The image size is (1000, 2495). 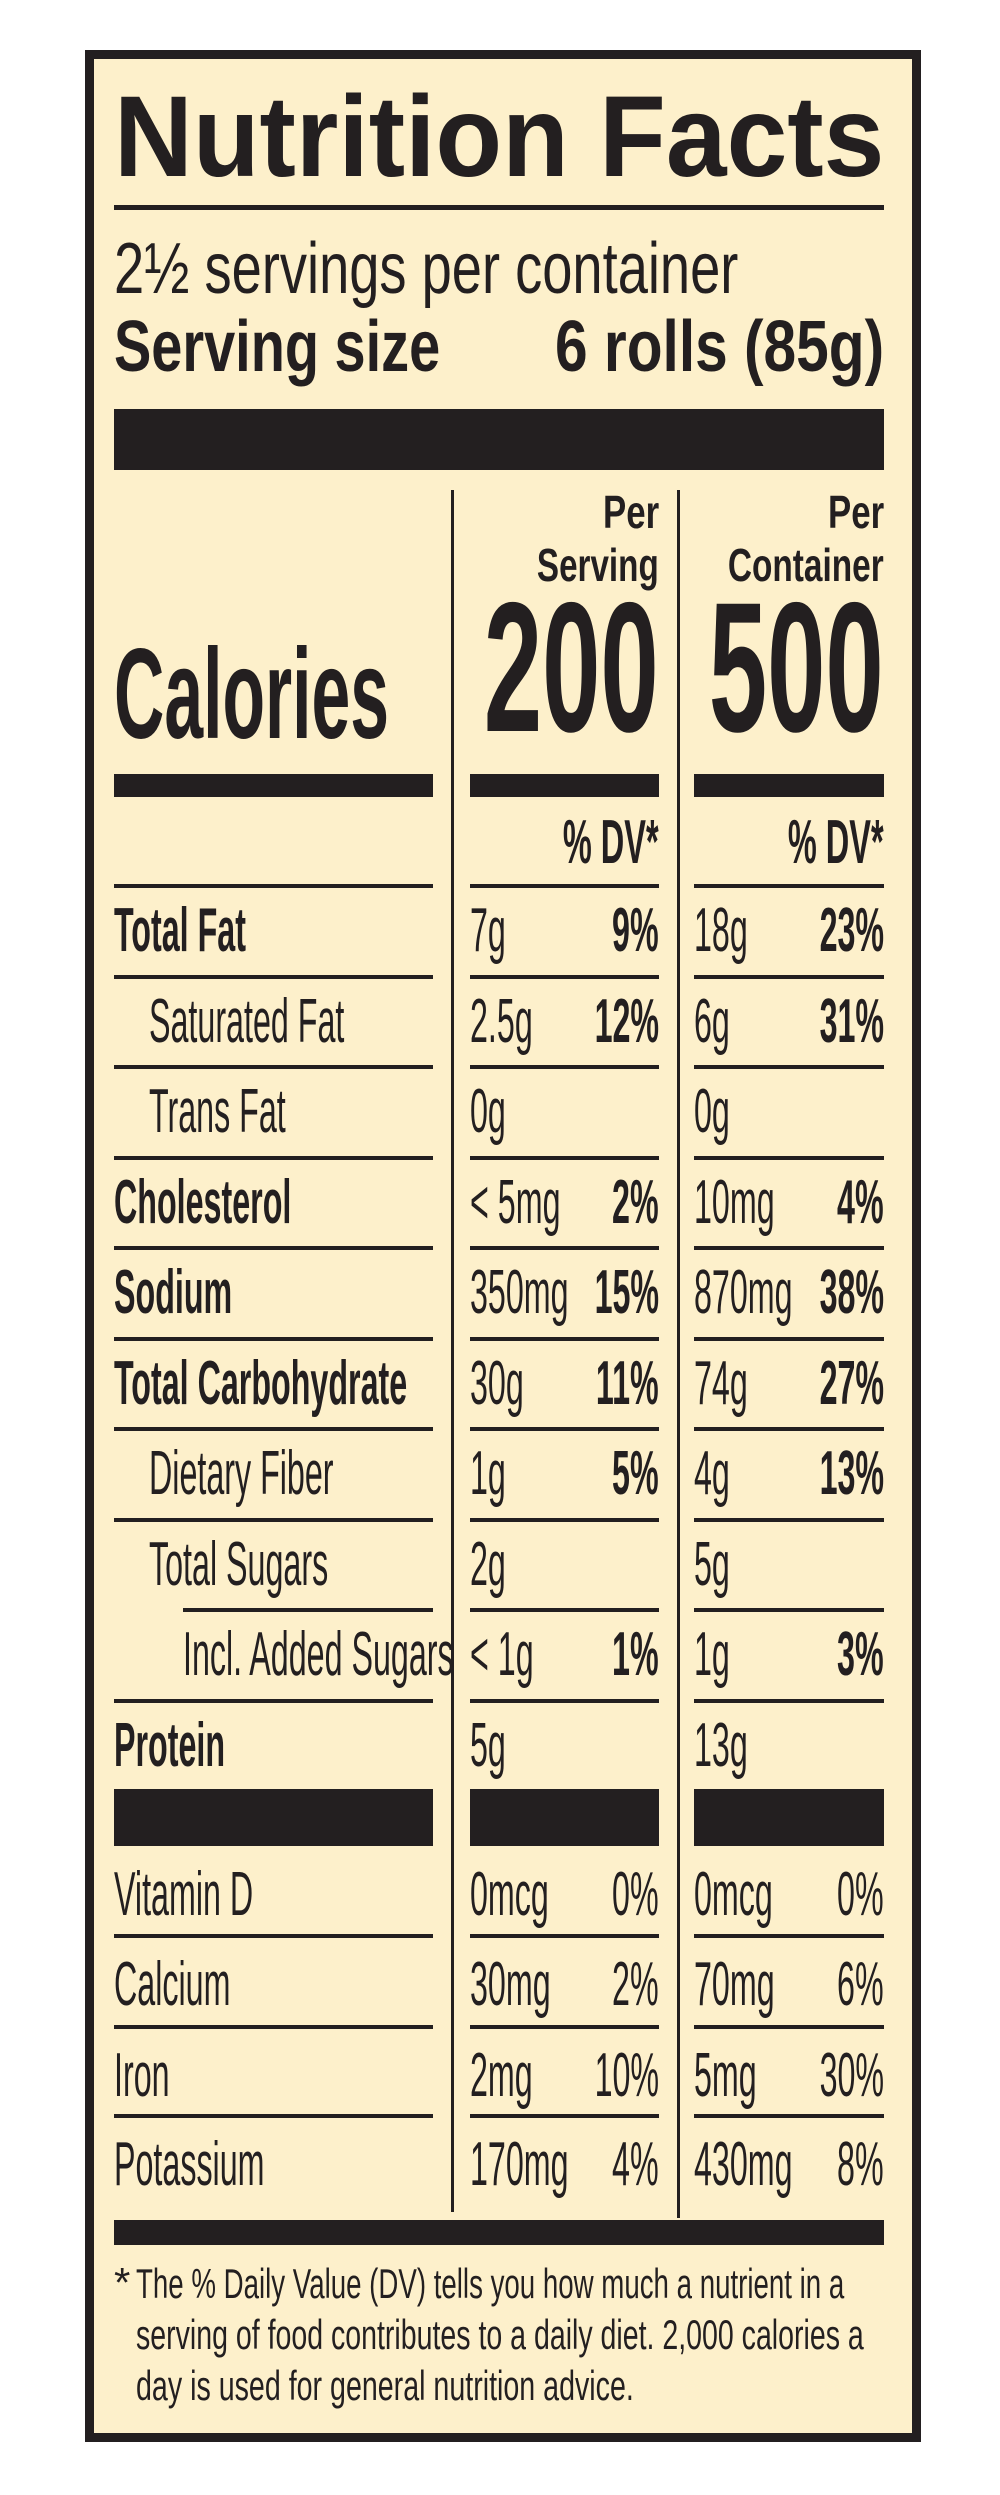 What do you see at coordinates (261, 1383) in the screenshot?
I see `nutrient-label: Total Carbohydrate` at bounding box center [261, 1383].